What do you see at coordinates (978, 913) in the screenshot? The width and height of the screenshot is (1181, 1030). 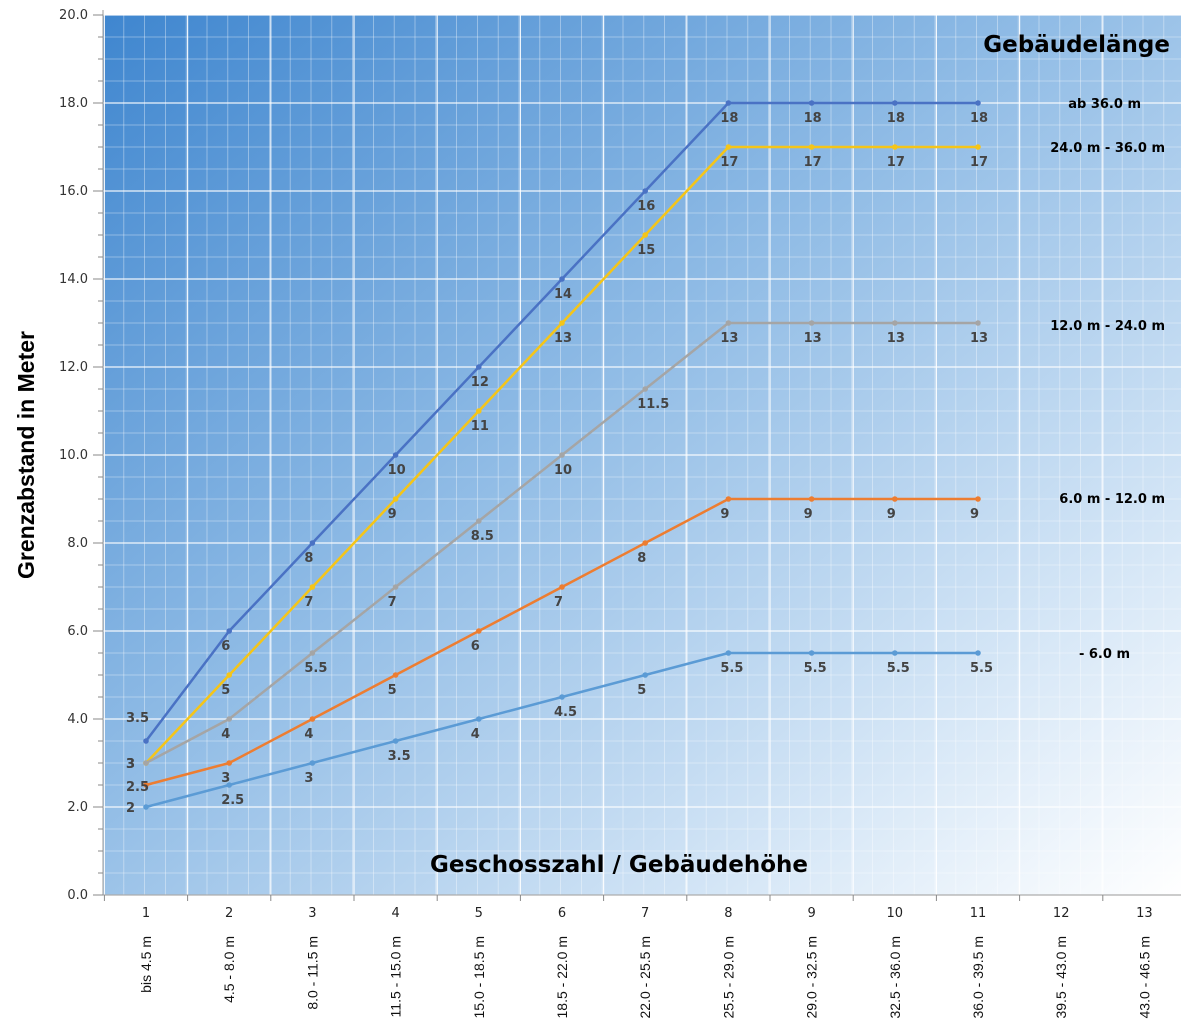 I see `x-tick-label: 11` at bounding box center [978, 913].